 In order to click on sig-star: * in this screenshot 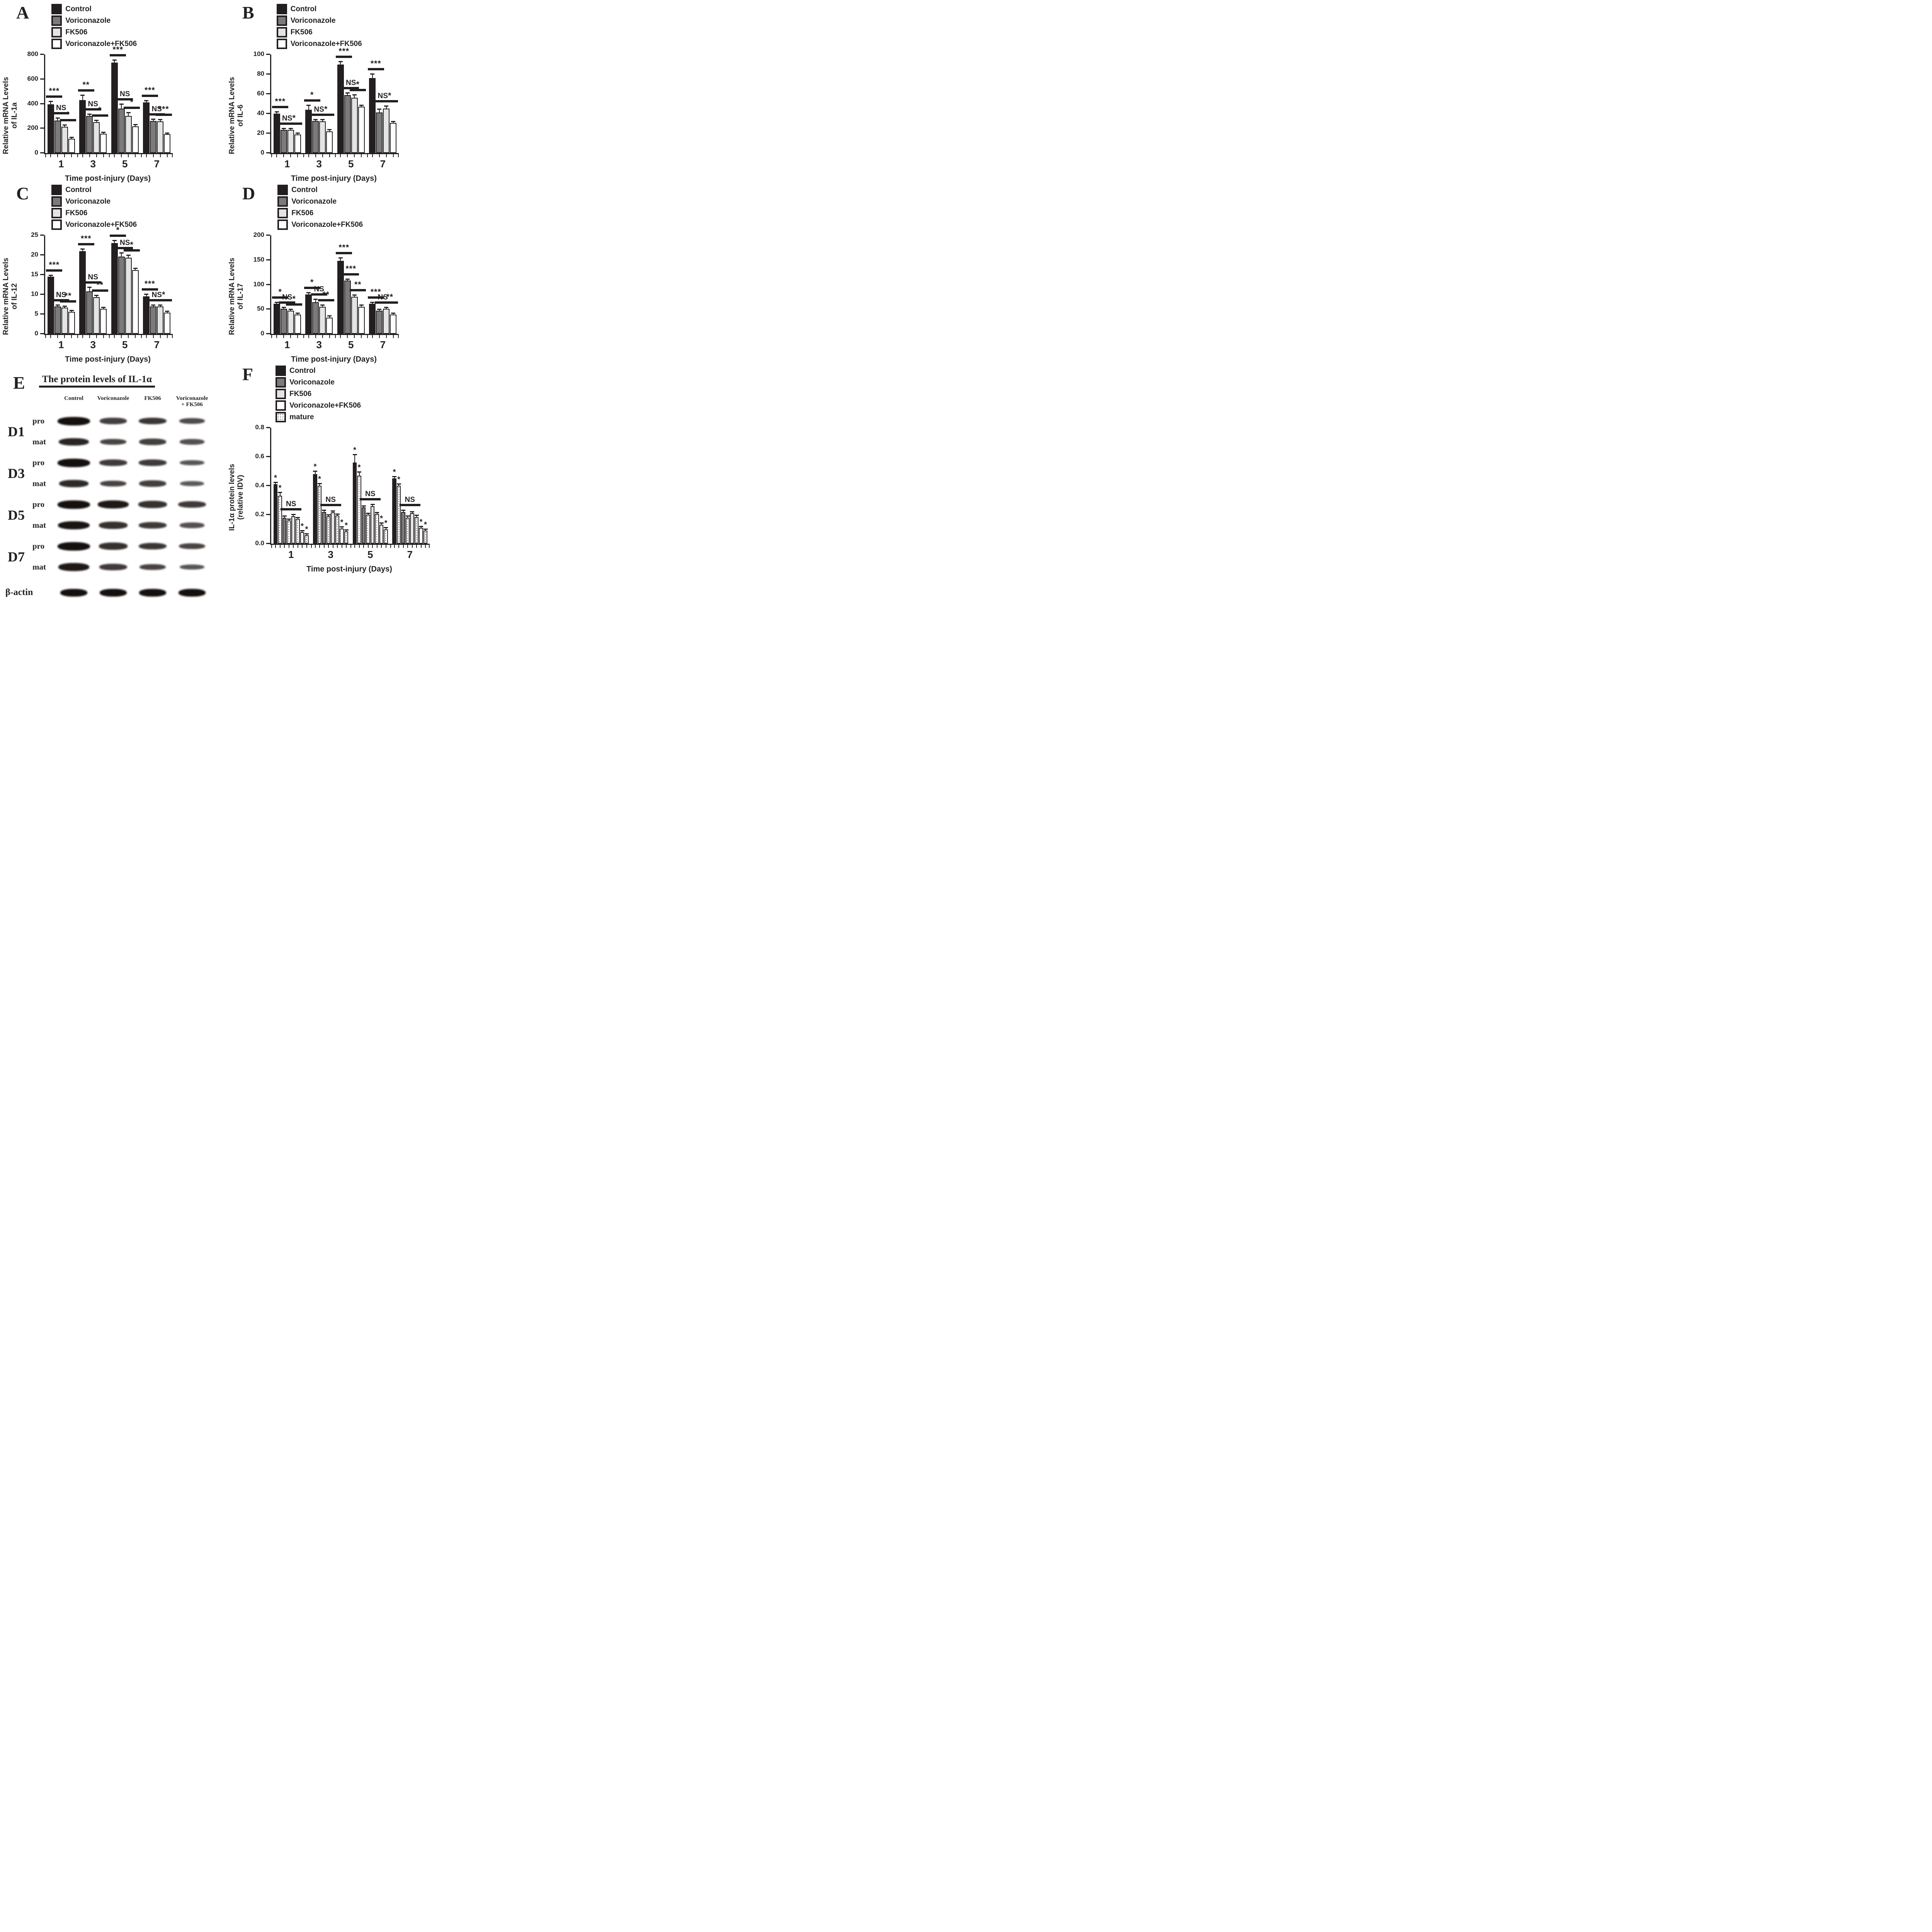, I will do `click(421, 521)`.